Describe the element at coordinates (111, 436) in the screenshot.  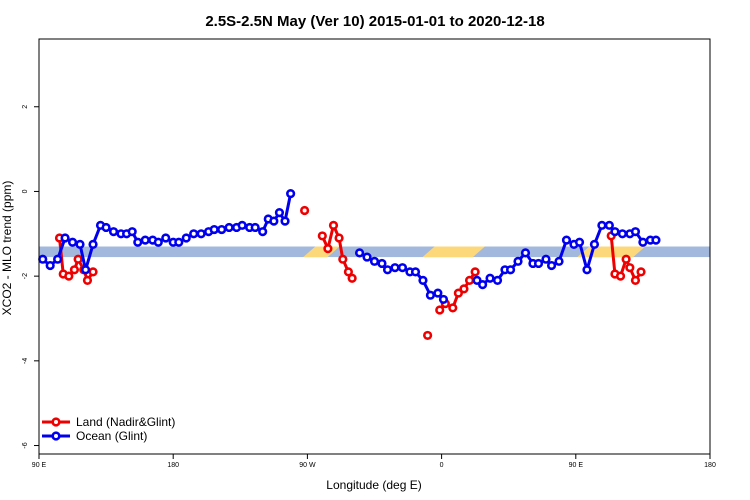
I see `legend-label: Ocean (Glint)` at that location.